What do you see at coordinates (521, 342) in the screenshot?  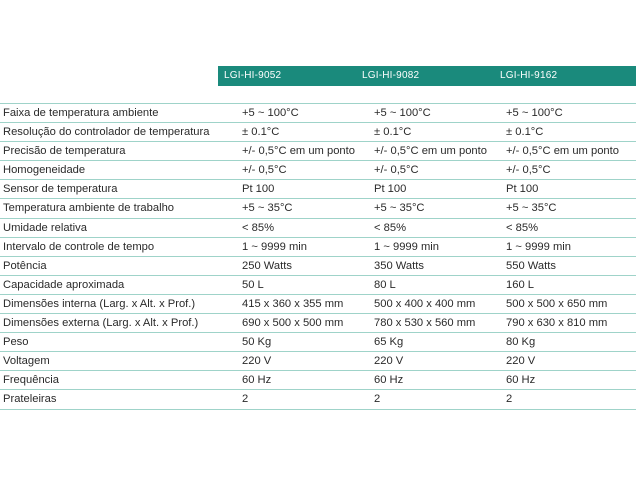 I see `row-value-model-3: 80 Kg` at bounding box center [521, 342].